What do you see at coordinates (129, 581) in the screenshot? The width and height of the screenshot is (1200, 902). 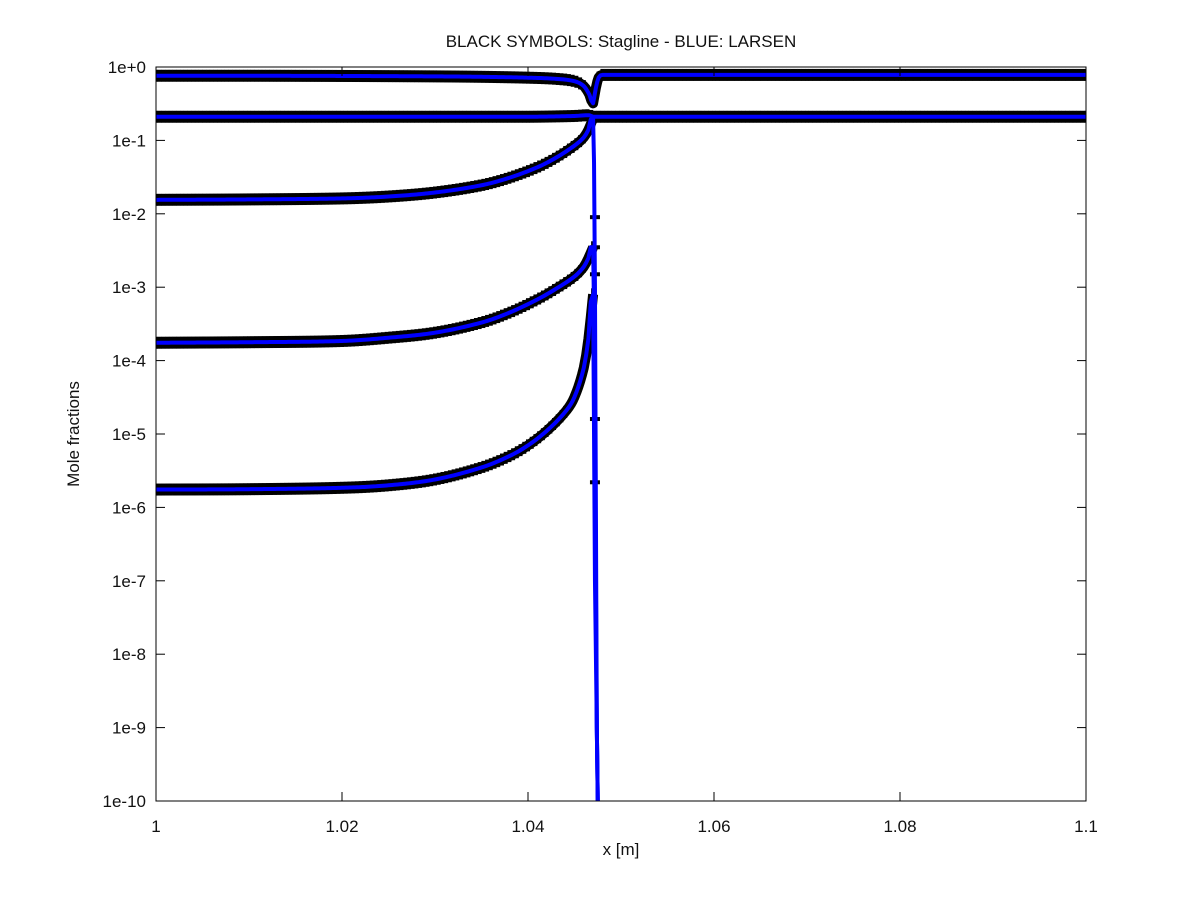 I see `y-tick-label: 1e-7` at bounding box center [129, 581].